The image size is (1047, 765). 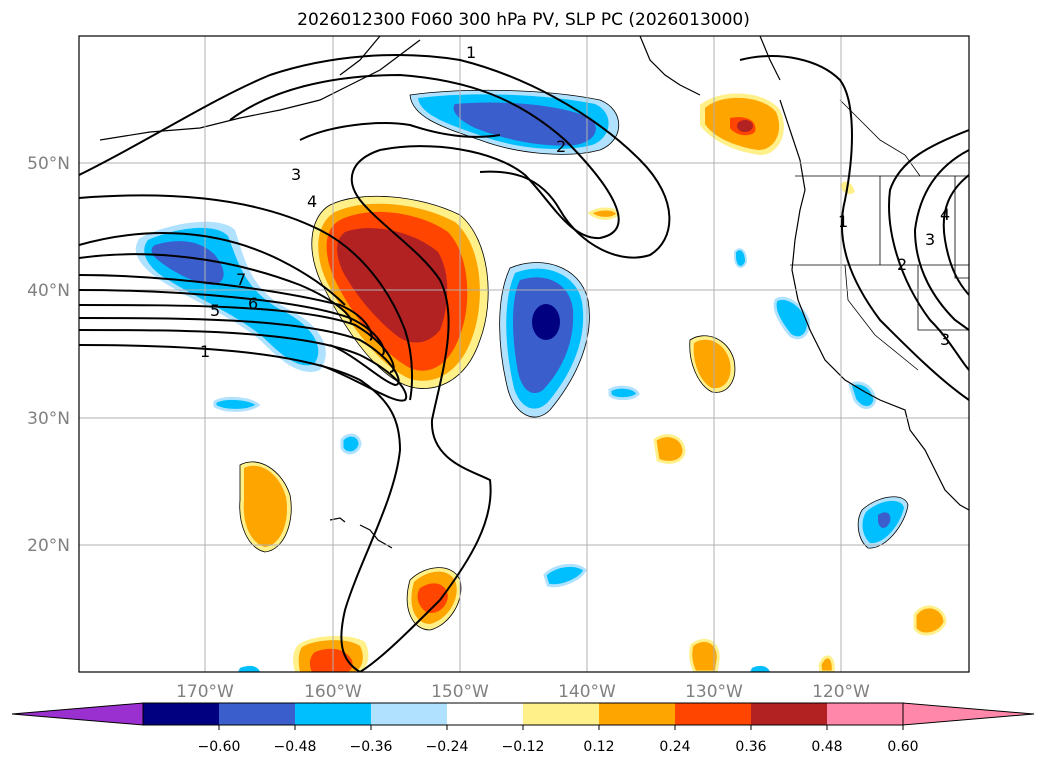 What do you see at coordinates (968, 714) in the screenshot?
I see `colorbar-extend-max` at bounding box center [968, 714].